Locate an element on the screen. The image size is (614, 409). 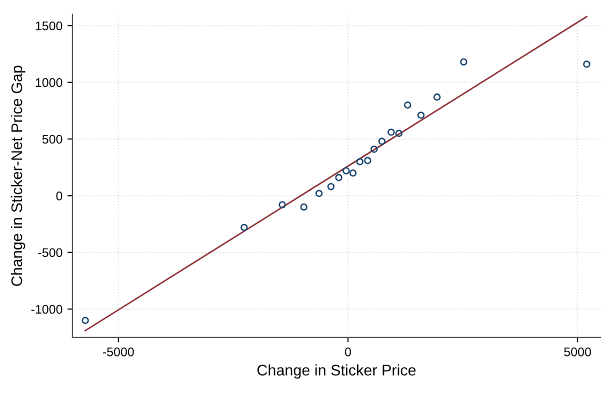
y-tick-label: 1000 is located at coordinates (49, 82).